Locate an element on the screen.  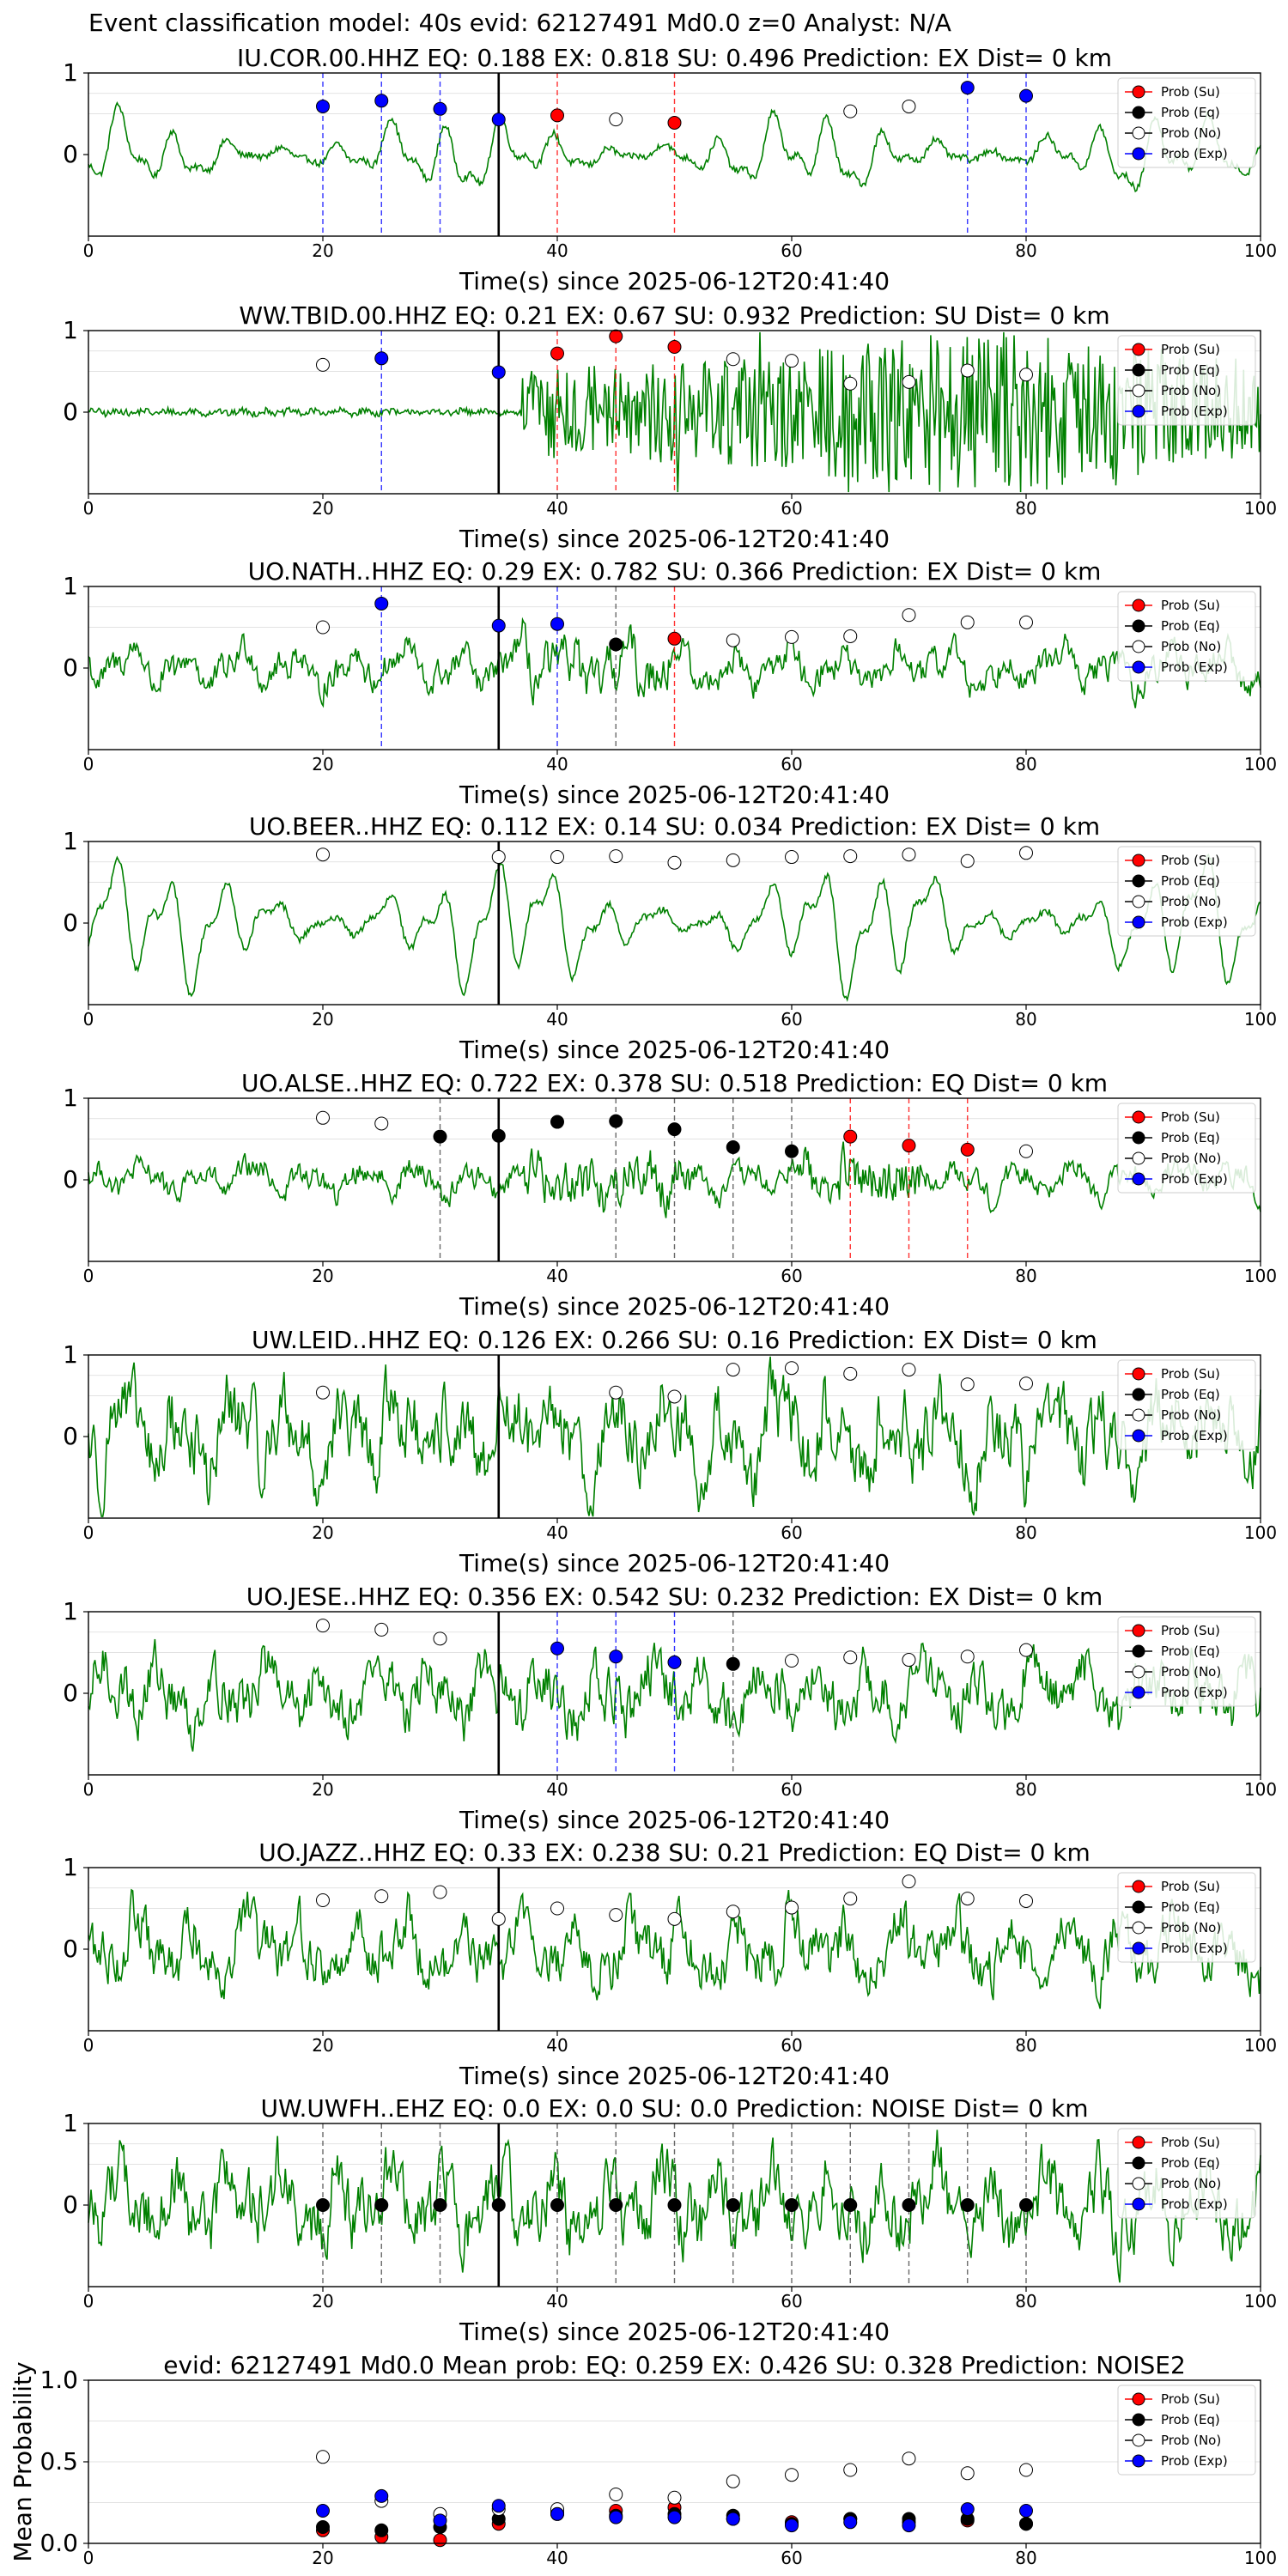
legend-marker-exp is located at coordinates (1138, 2204).